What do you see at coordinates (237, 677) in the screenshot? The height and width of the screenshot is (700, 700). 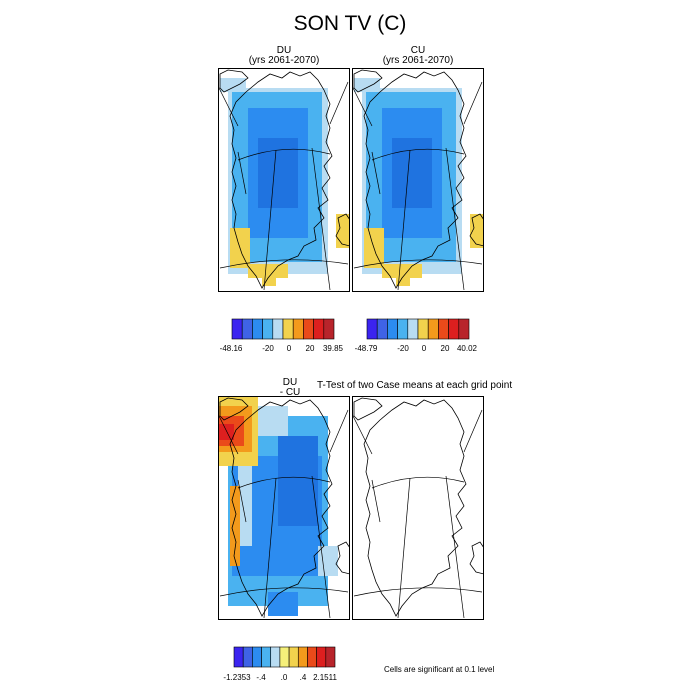 I see `colorbar-diff-label-min: -1.2353` at bounding box center [237, 677].